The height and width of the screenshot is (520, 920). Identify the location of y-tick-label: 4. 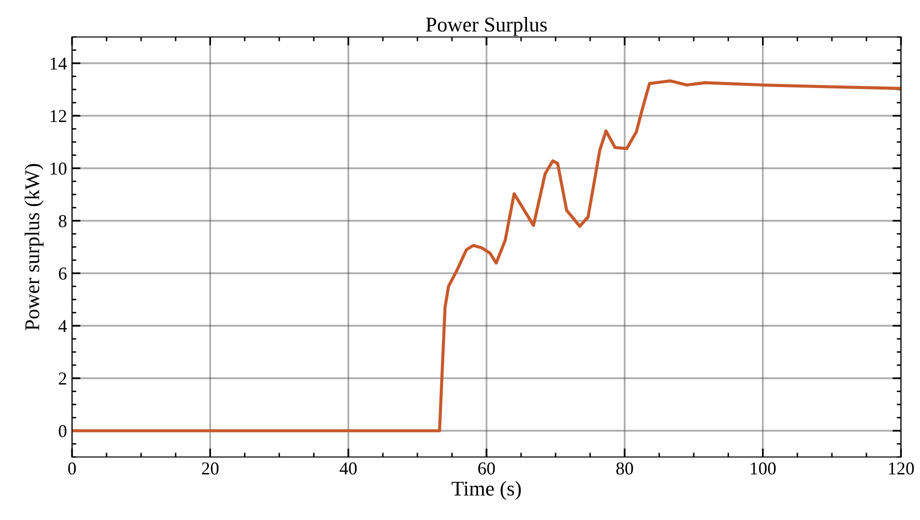
(62, 326).